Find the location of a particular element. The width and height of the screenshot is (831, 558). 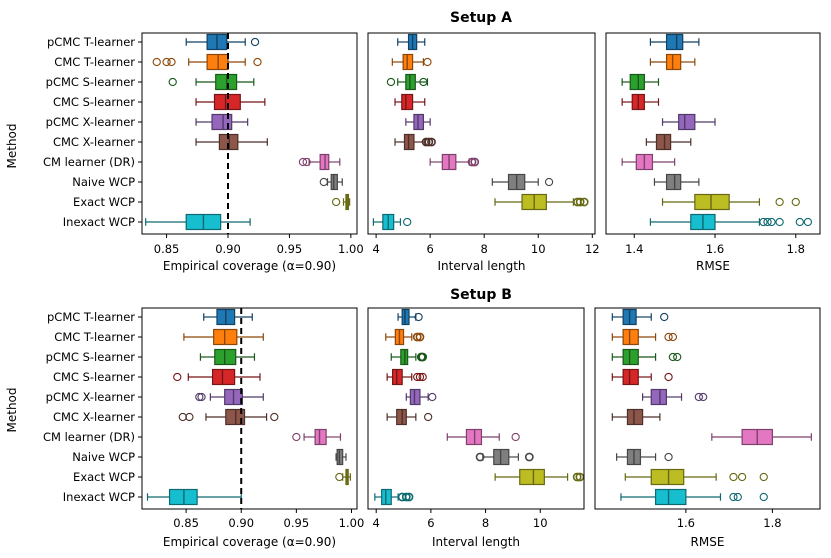

panel-a-2: 4 6 8 10 12 Interval length is located at coordinates (483, 152).